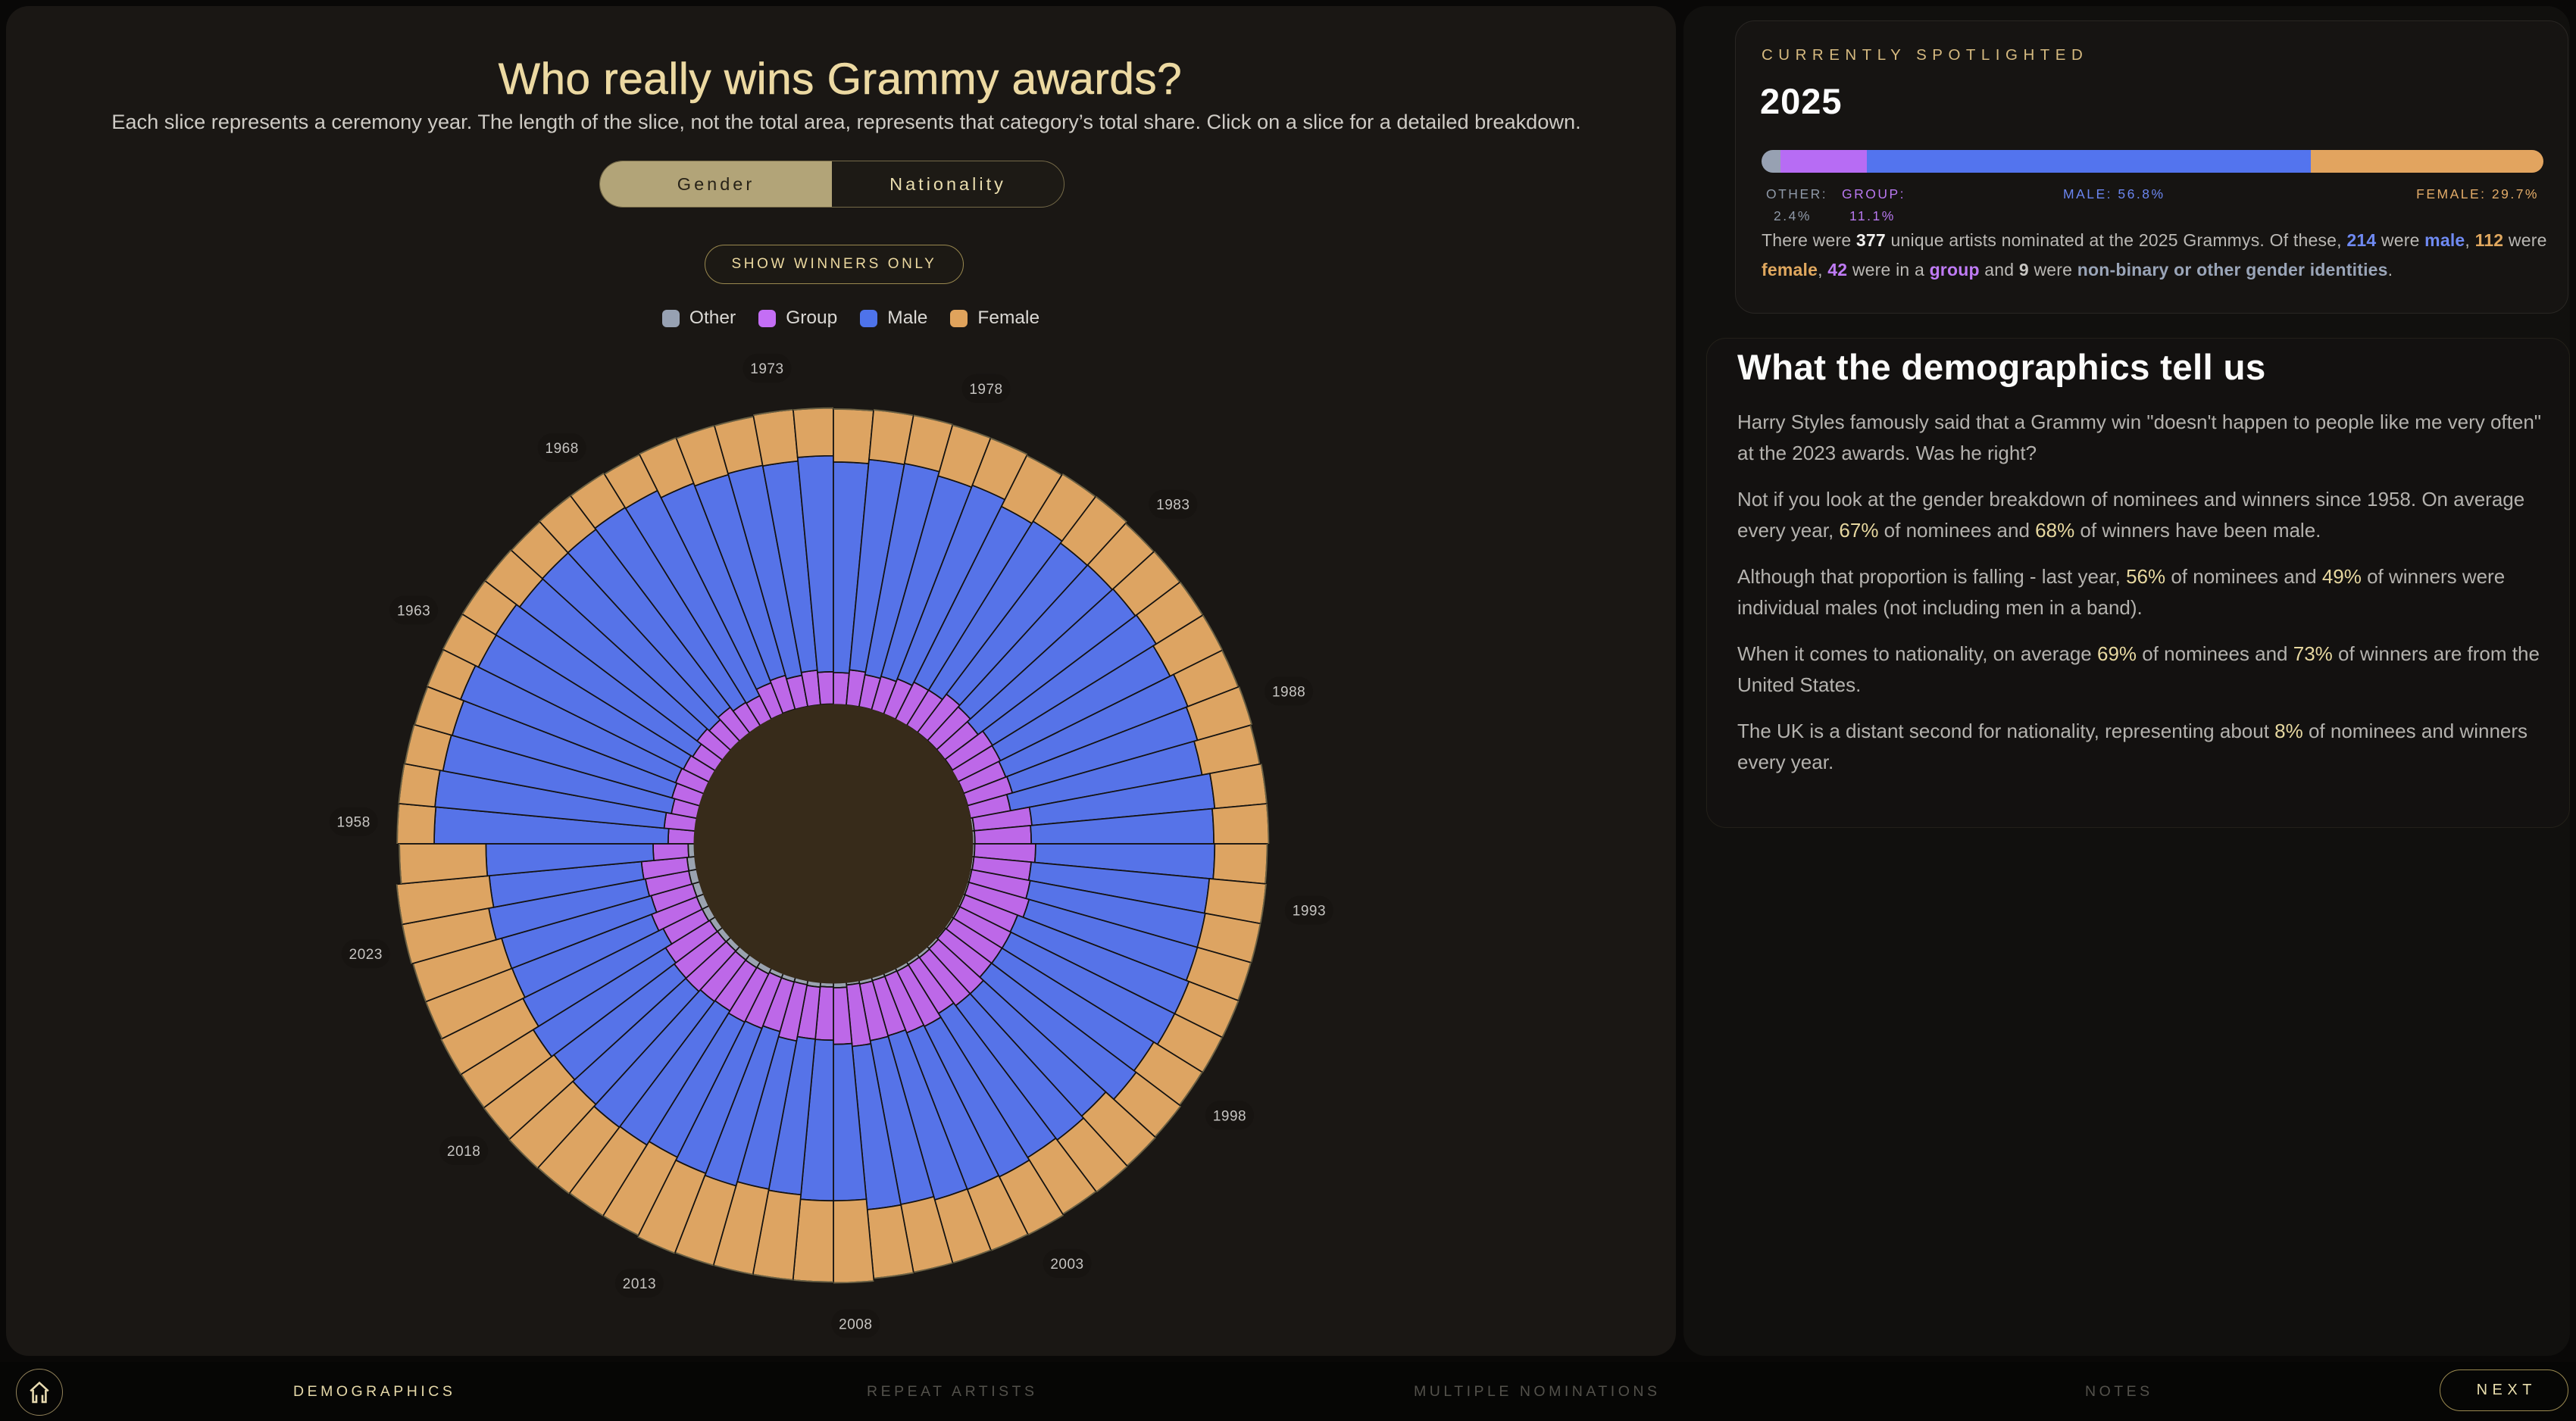 The width and height of the screenshot is (2576, 1421). What do you see at coordinates (366, 955) in the screenshot?
I see `svg-text: 2023` at bounding box center [366, 955].